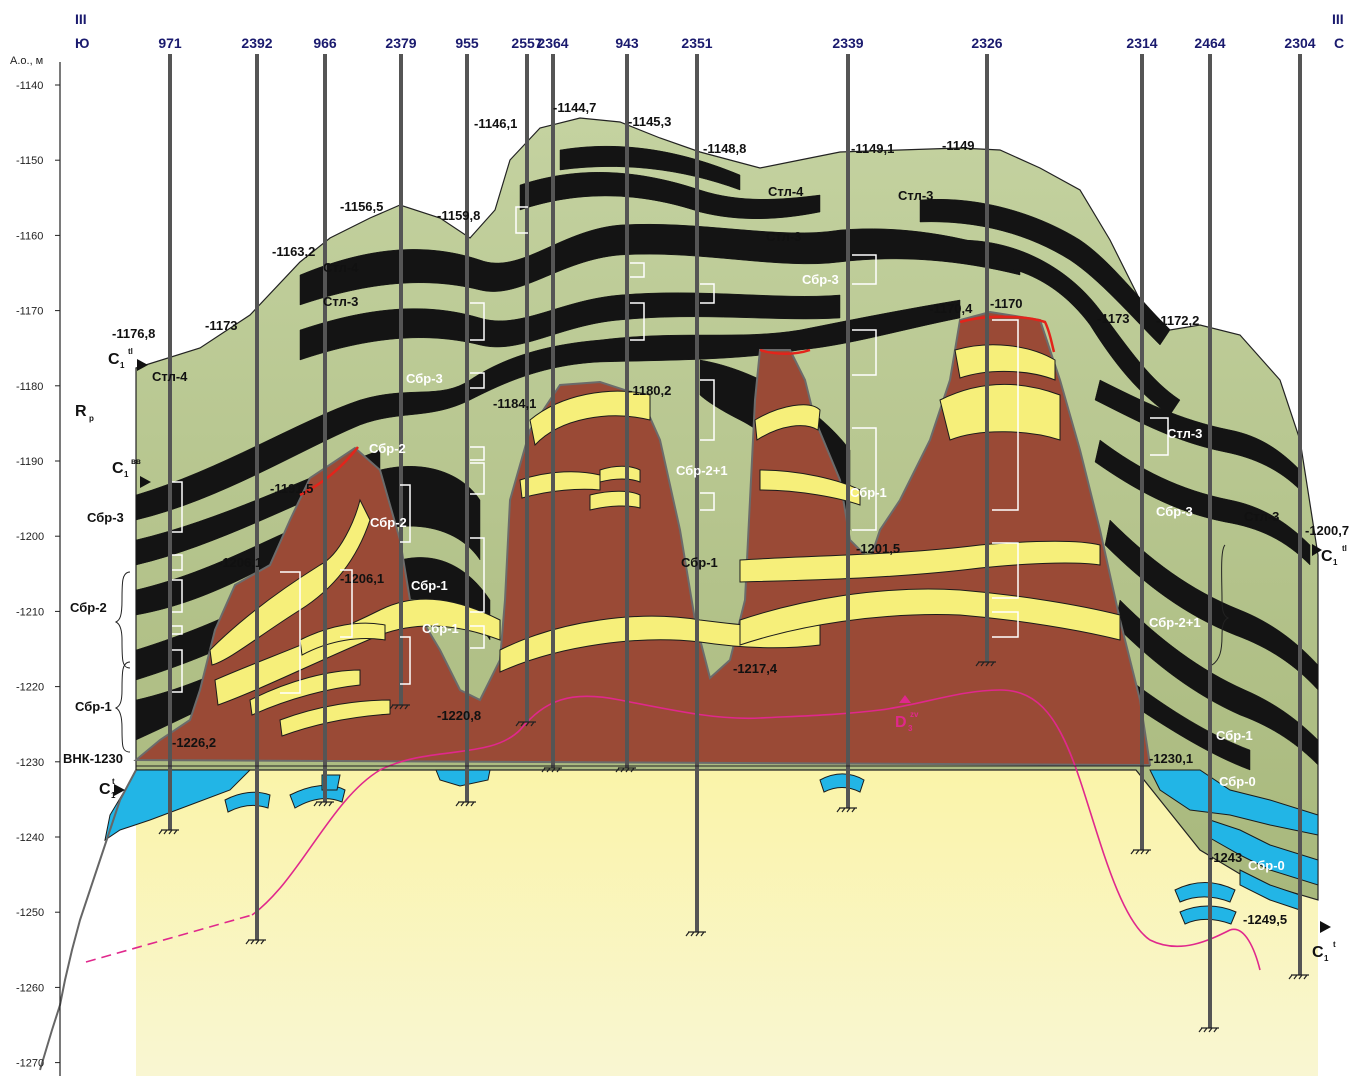 The width and height of the screenshot is (1354, 1076). Describe the element at coordinates (986, 43) in the screenshot. I see `well-label: 2326` at that location.